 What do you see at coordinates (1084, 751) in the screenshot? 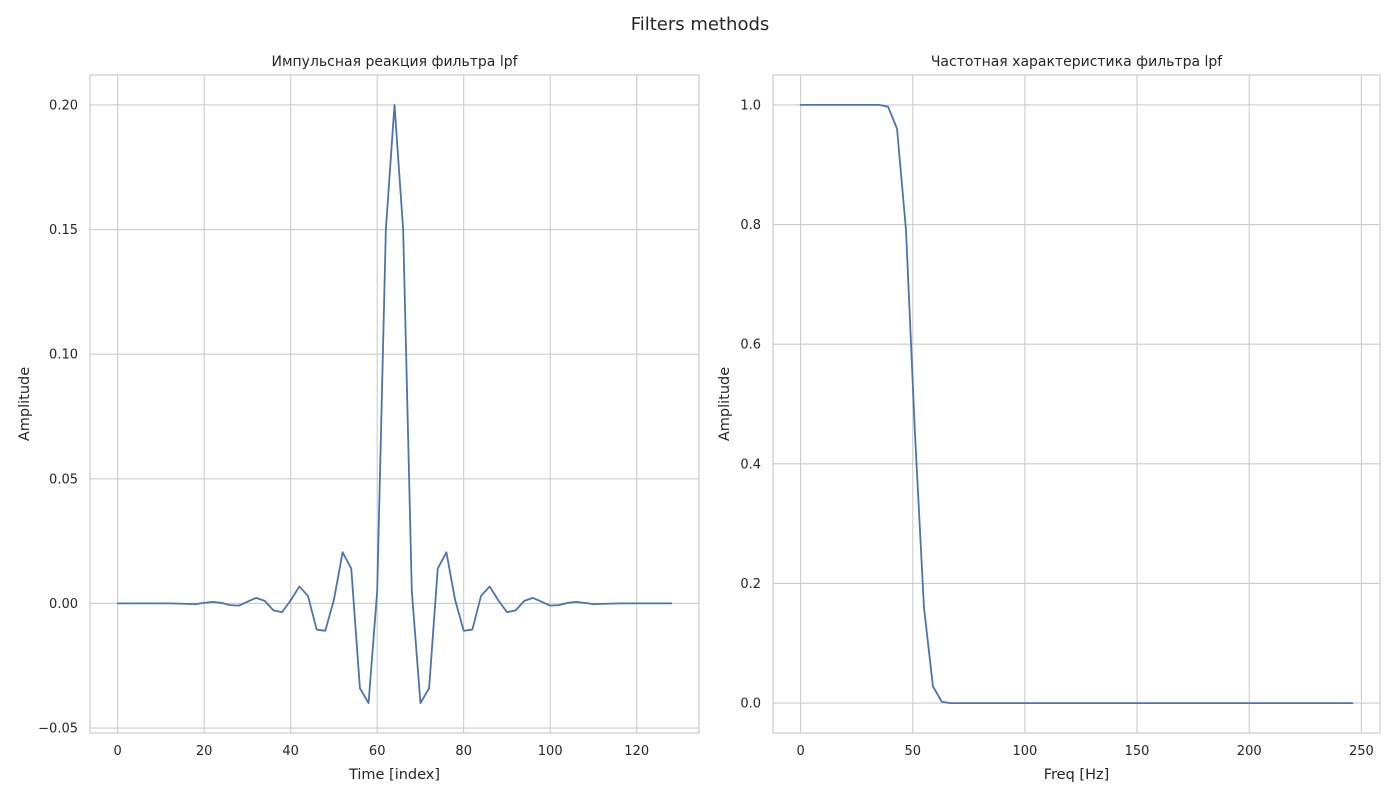
I see `frequency-response-xticks: 0 50 100 150 200 250` at bounding box center [1084, 751].